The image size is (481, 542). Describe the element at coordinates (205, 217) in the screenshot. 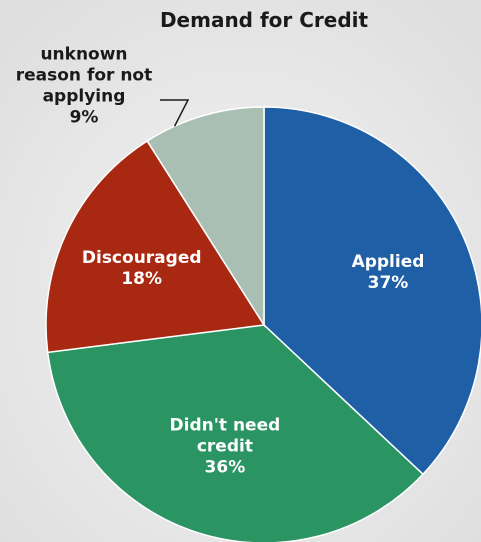

I see `pie-slice-unknown-reason-for-not-applying` at that location.